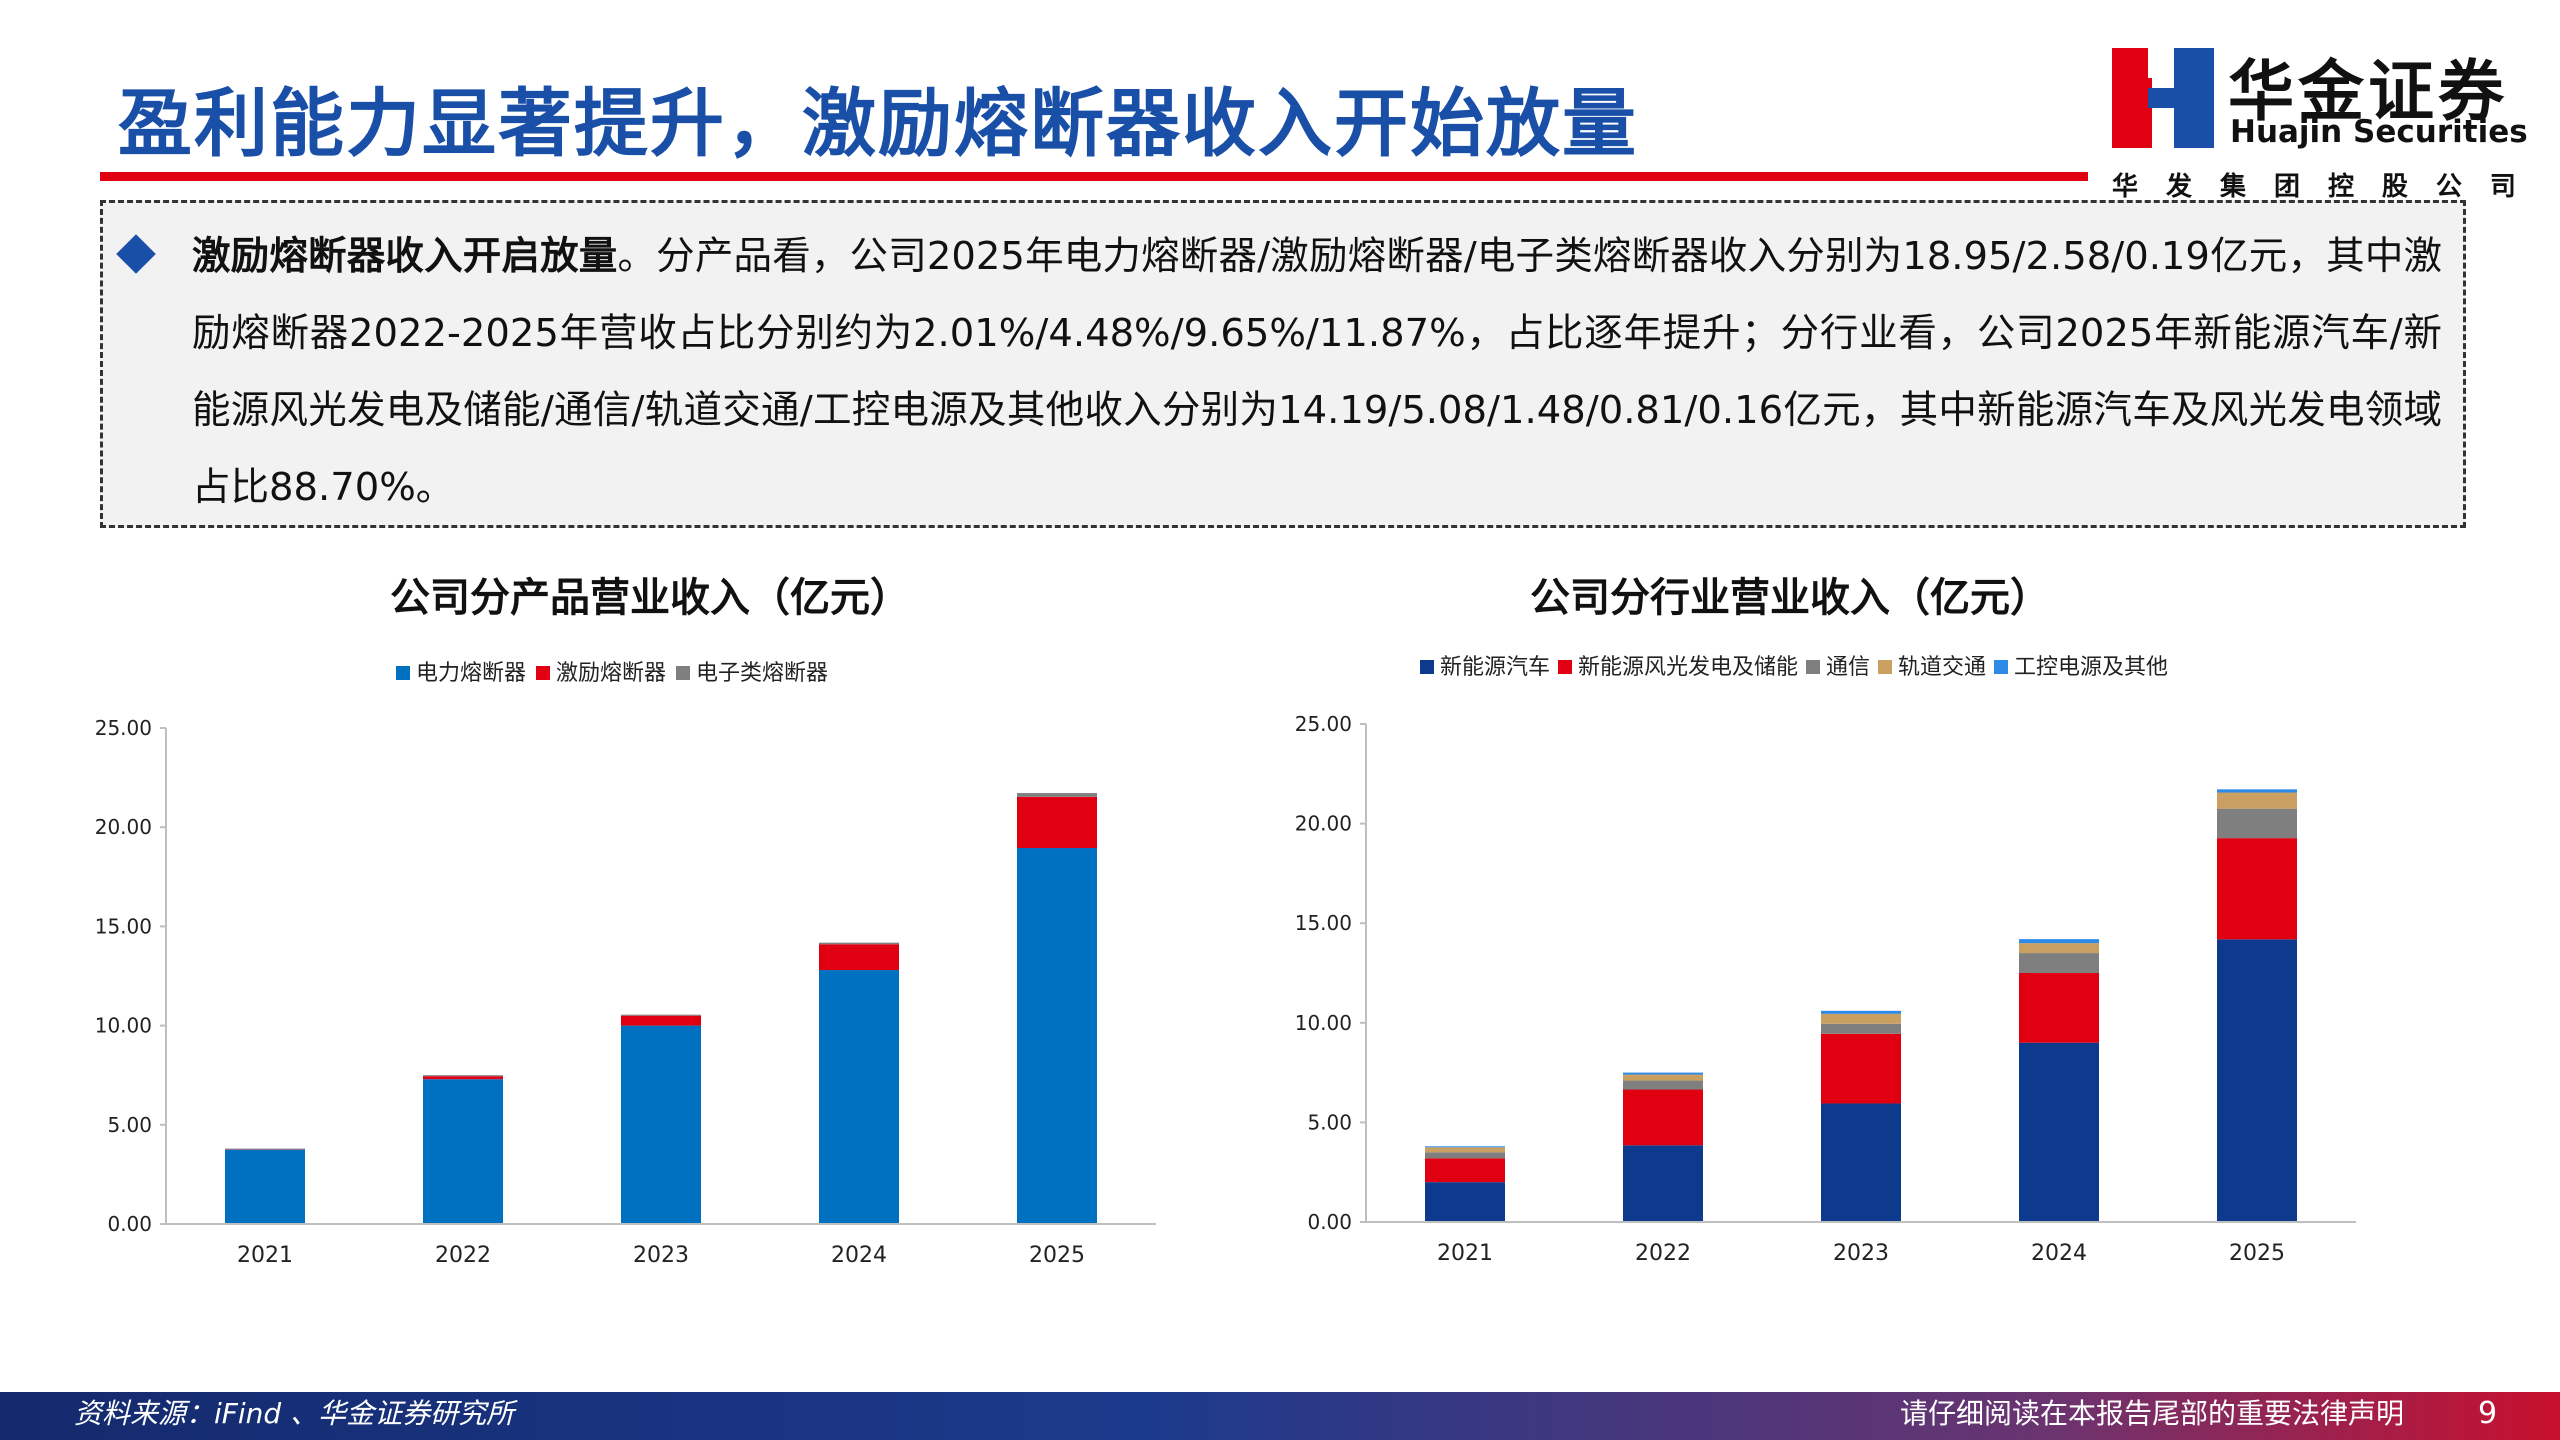 The height and width of the screenshot is (1440, 2560). Describe the element at coordinates (1280, 1416) in the screenshot. I see `footer-bar` at that location.